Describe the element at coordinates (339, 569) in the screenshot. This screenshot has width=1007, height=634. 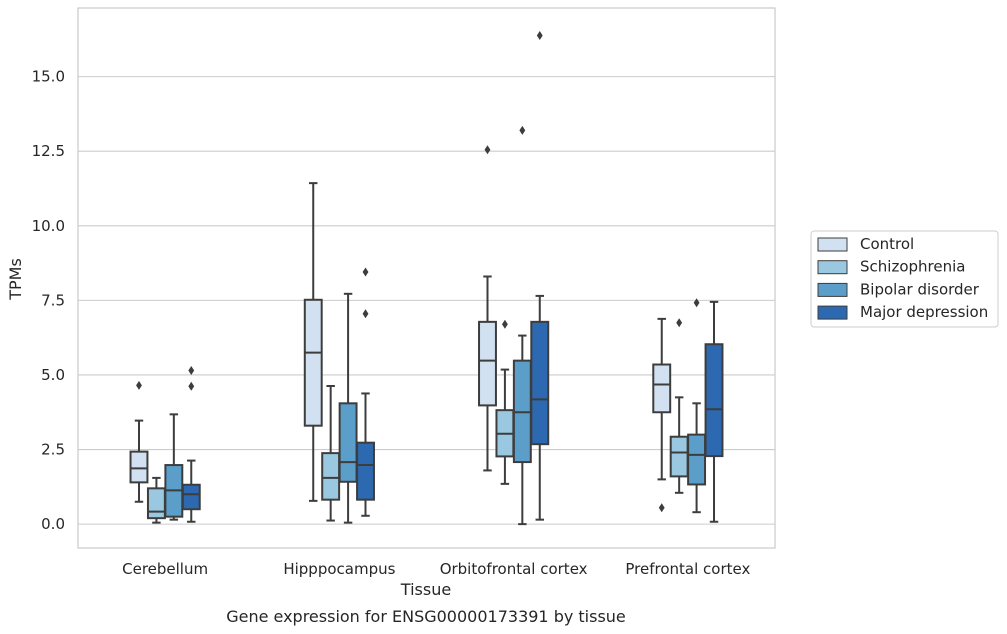
I see `x-tick-label: Hipppocampus` at that location.